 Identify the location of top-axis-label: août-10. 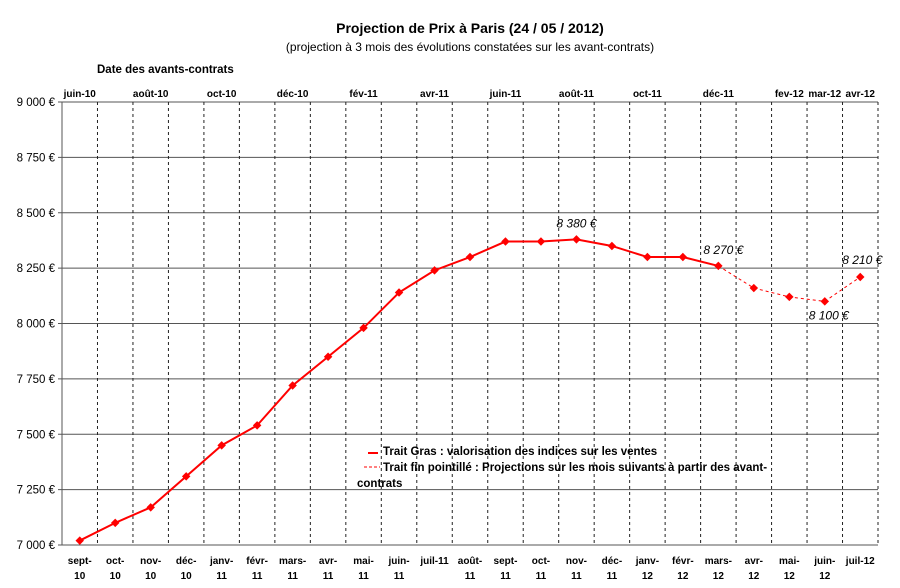
(151, 94).